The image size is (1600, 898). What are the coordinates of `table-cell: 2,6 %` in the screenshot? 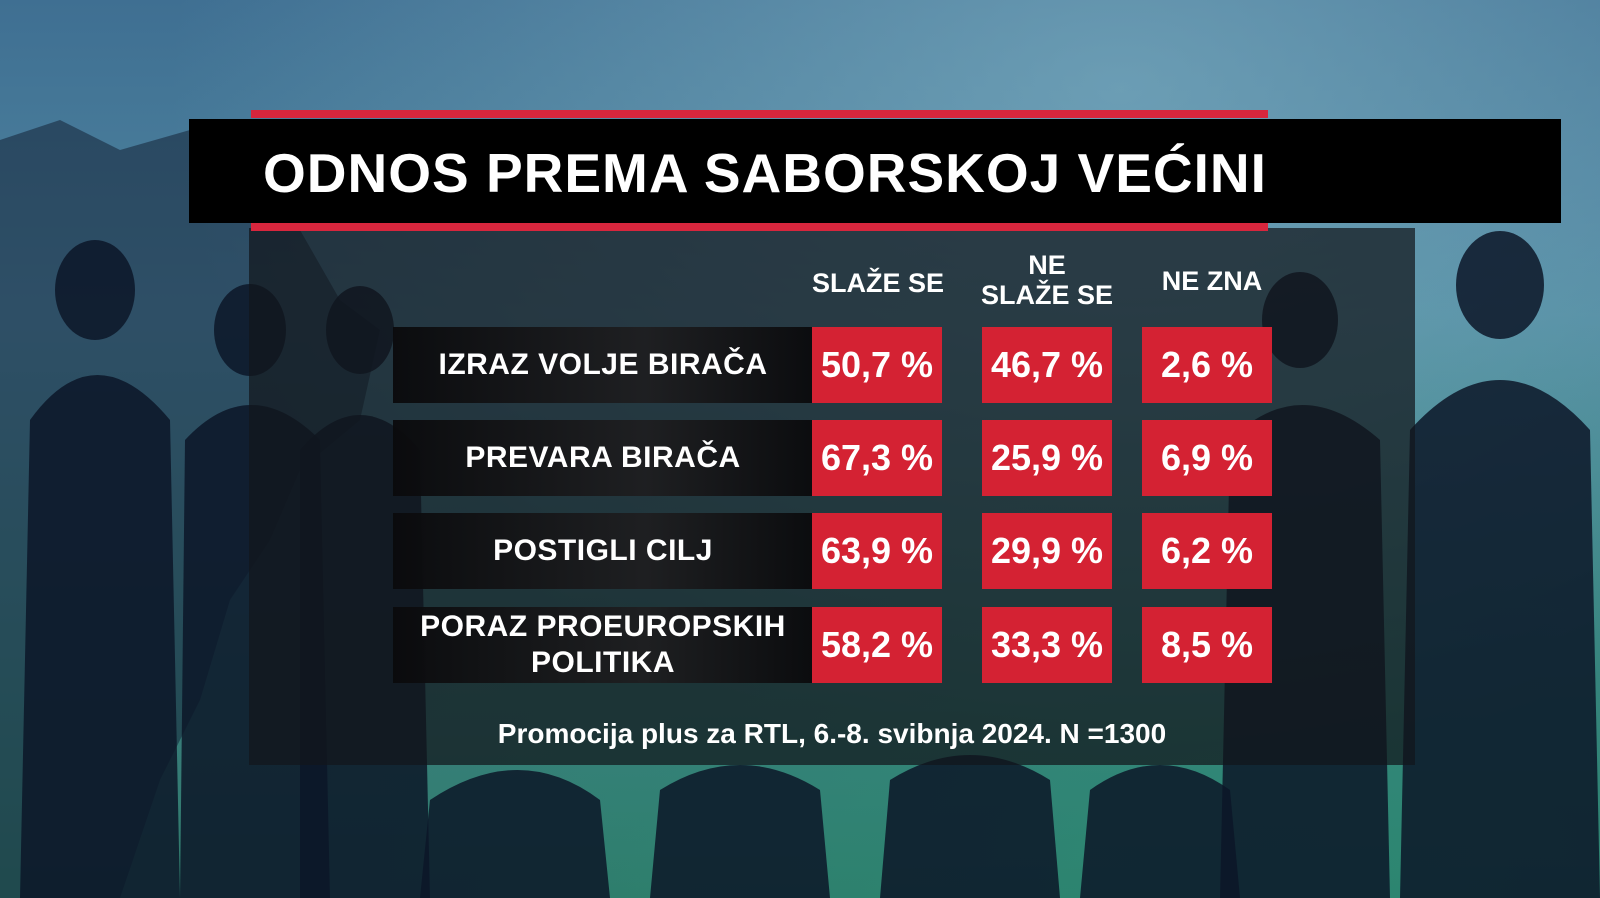 It's located at (1207, 365).